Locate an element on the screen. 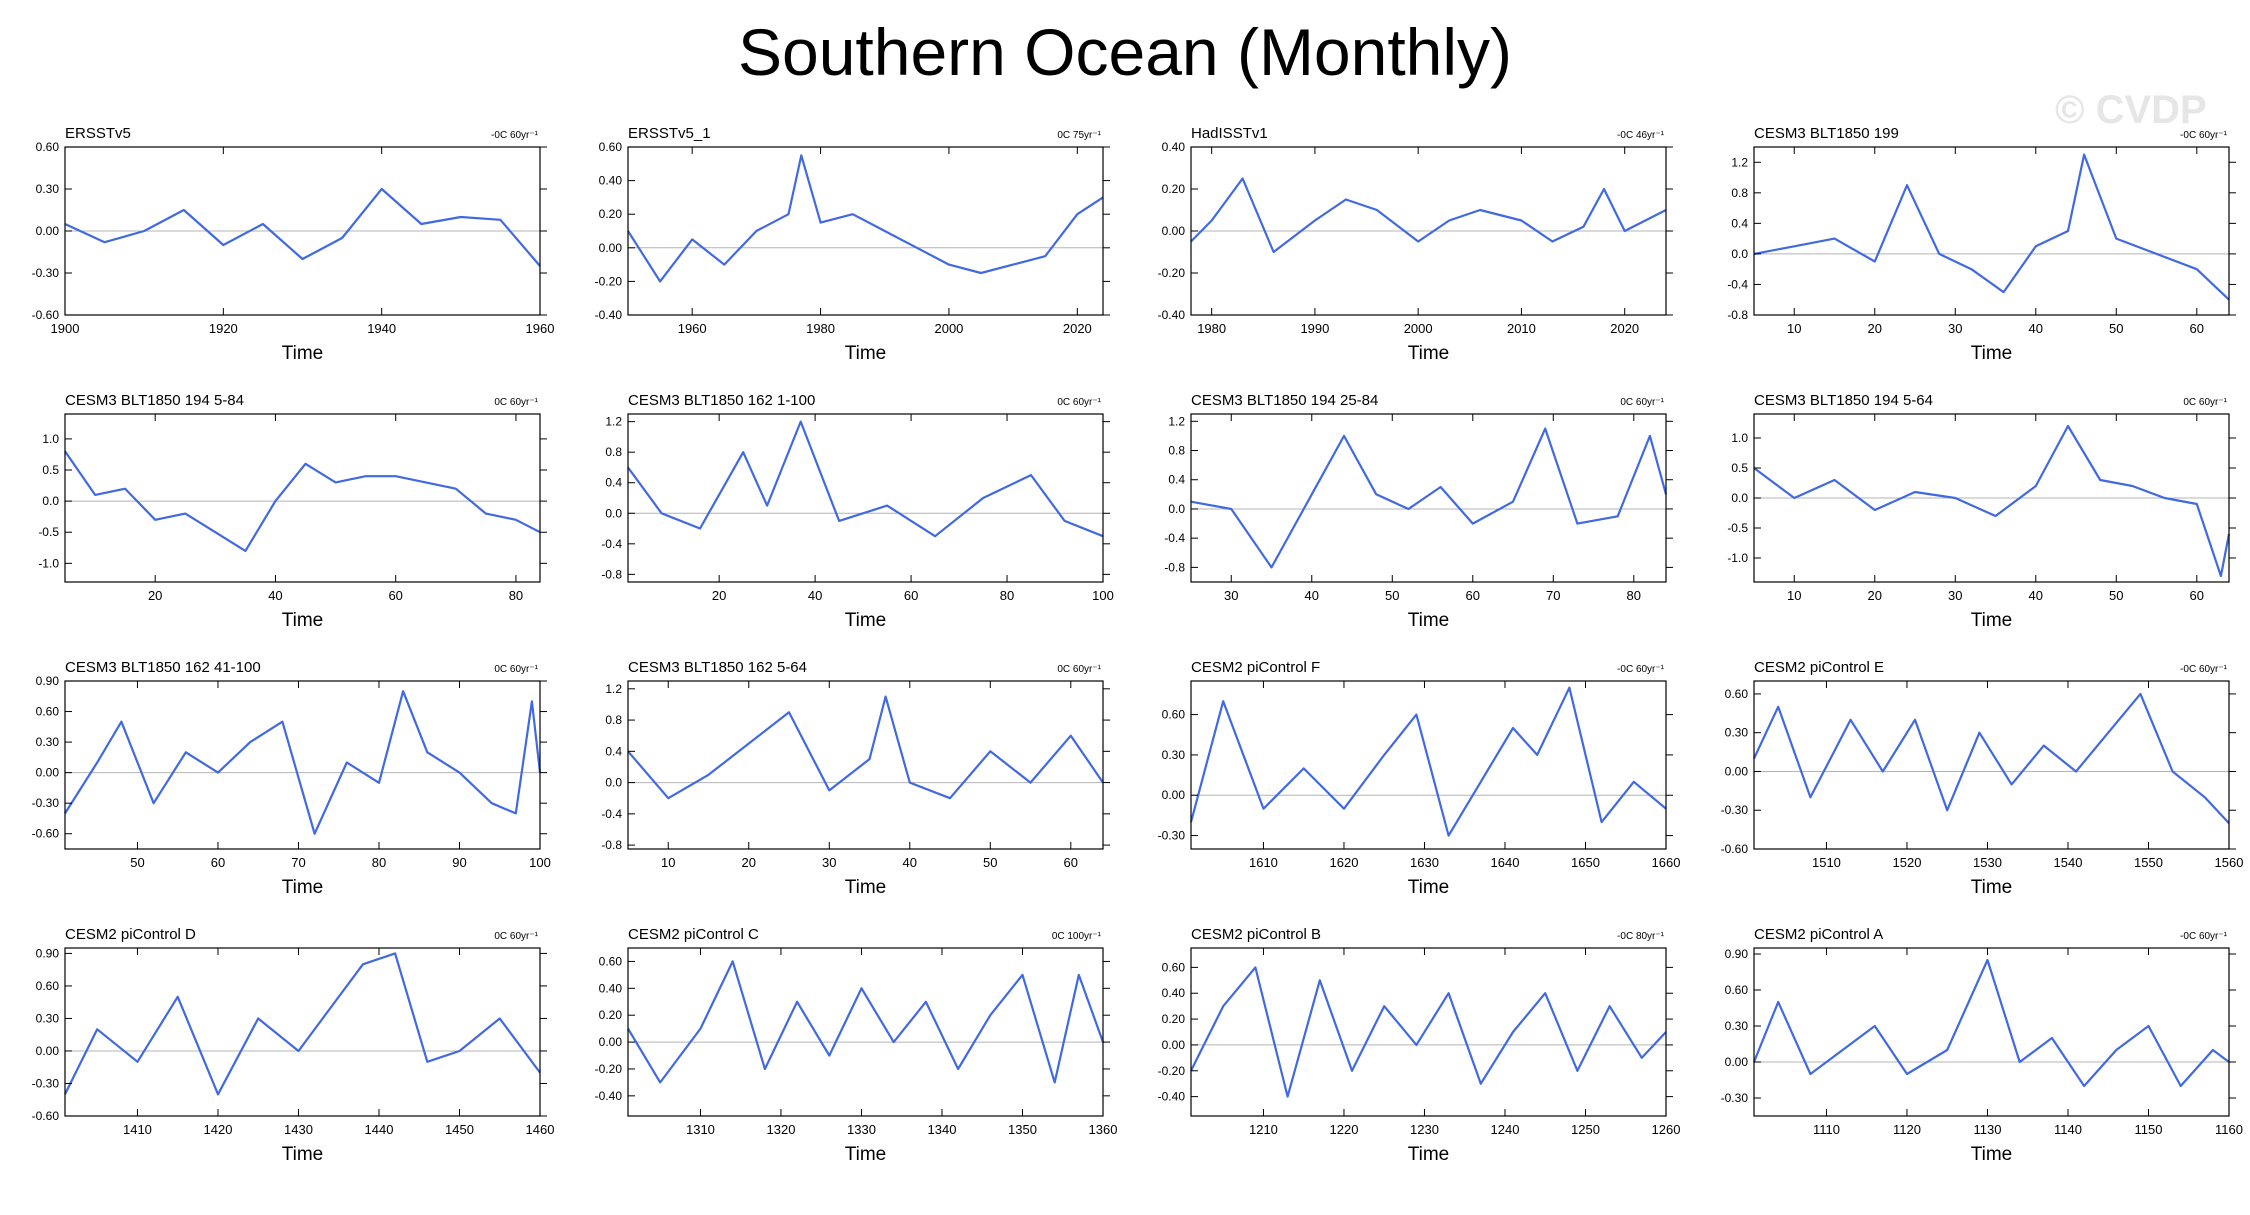 This screenshot has height=1215, width=2250. x-tick-label: 1550 is located at coordinates (2148, 862).